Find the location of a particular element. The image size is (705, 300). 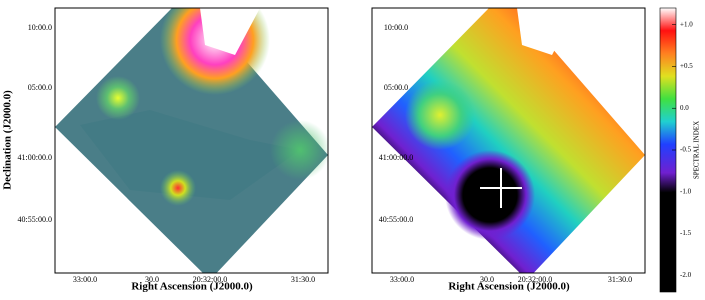

colorbar-tick-label: +0.5 is located at coordinates (686, 66).